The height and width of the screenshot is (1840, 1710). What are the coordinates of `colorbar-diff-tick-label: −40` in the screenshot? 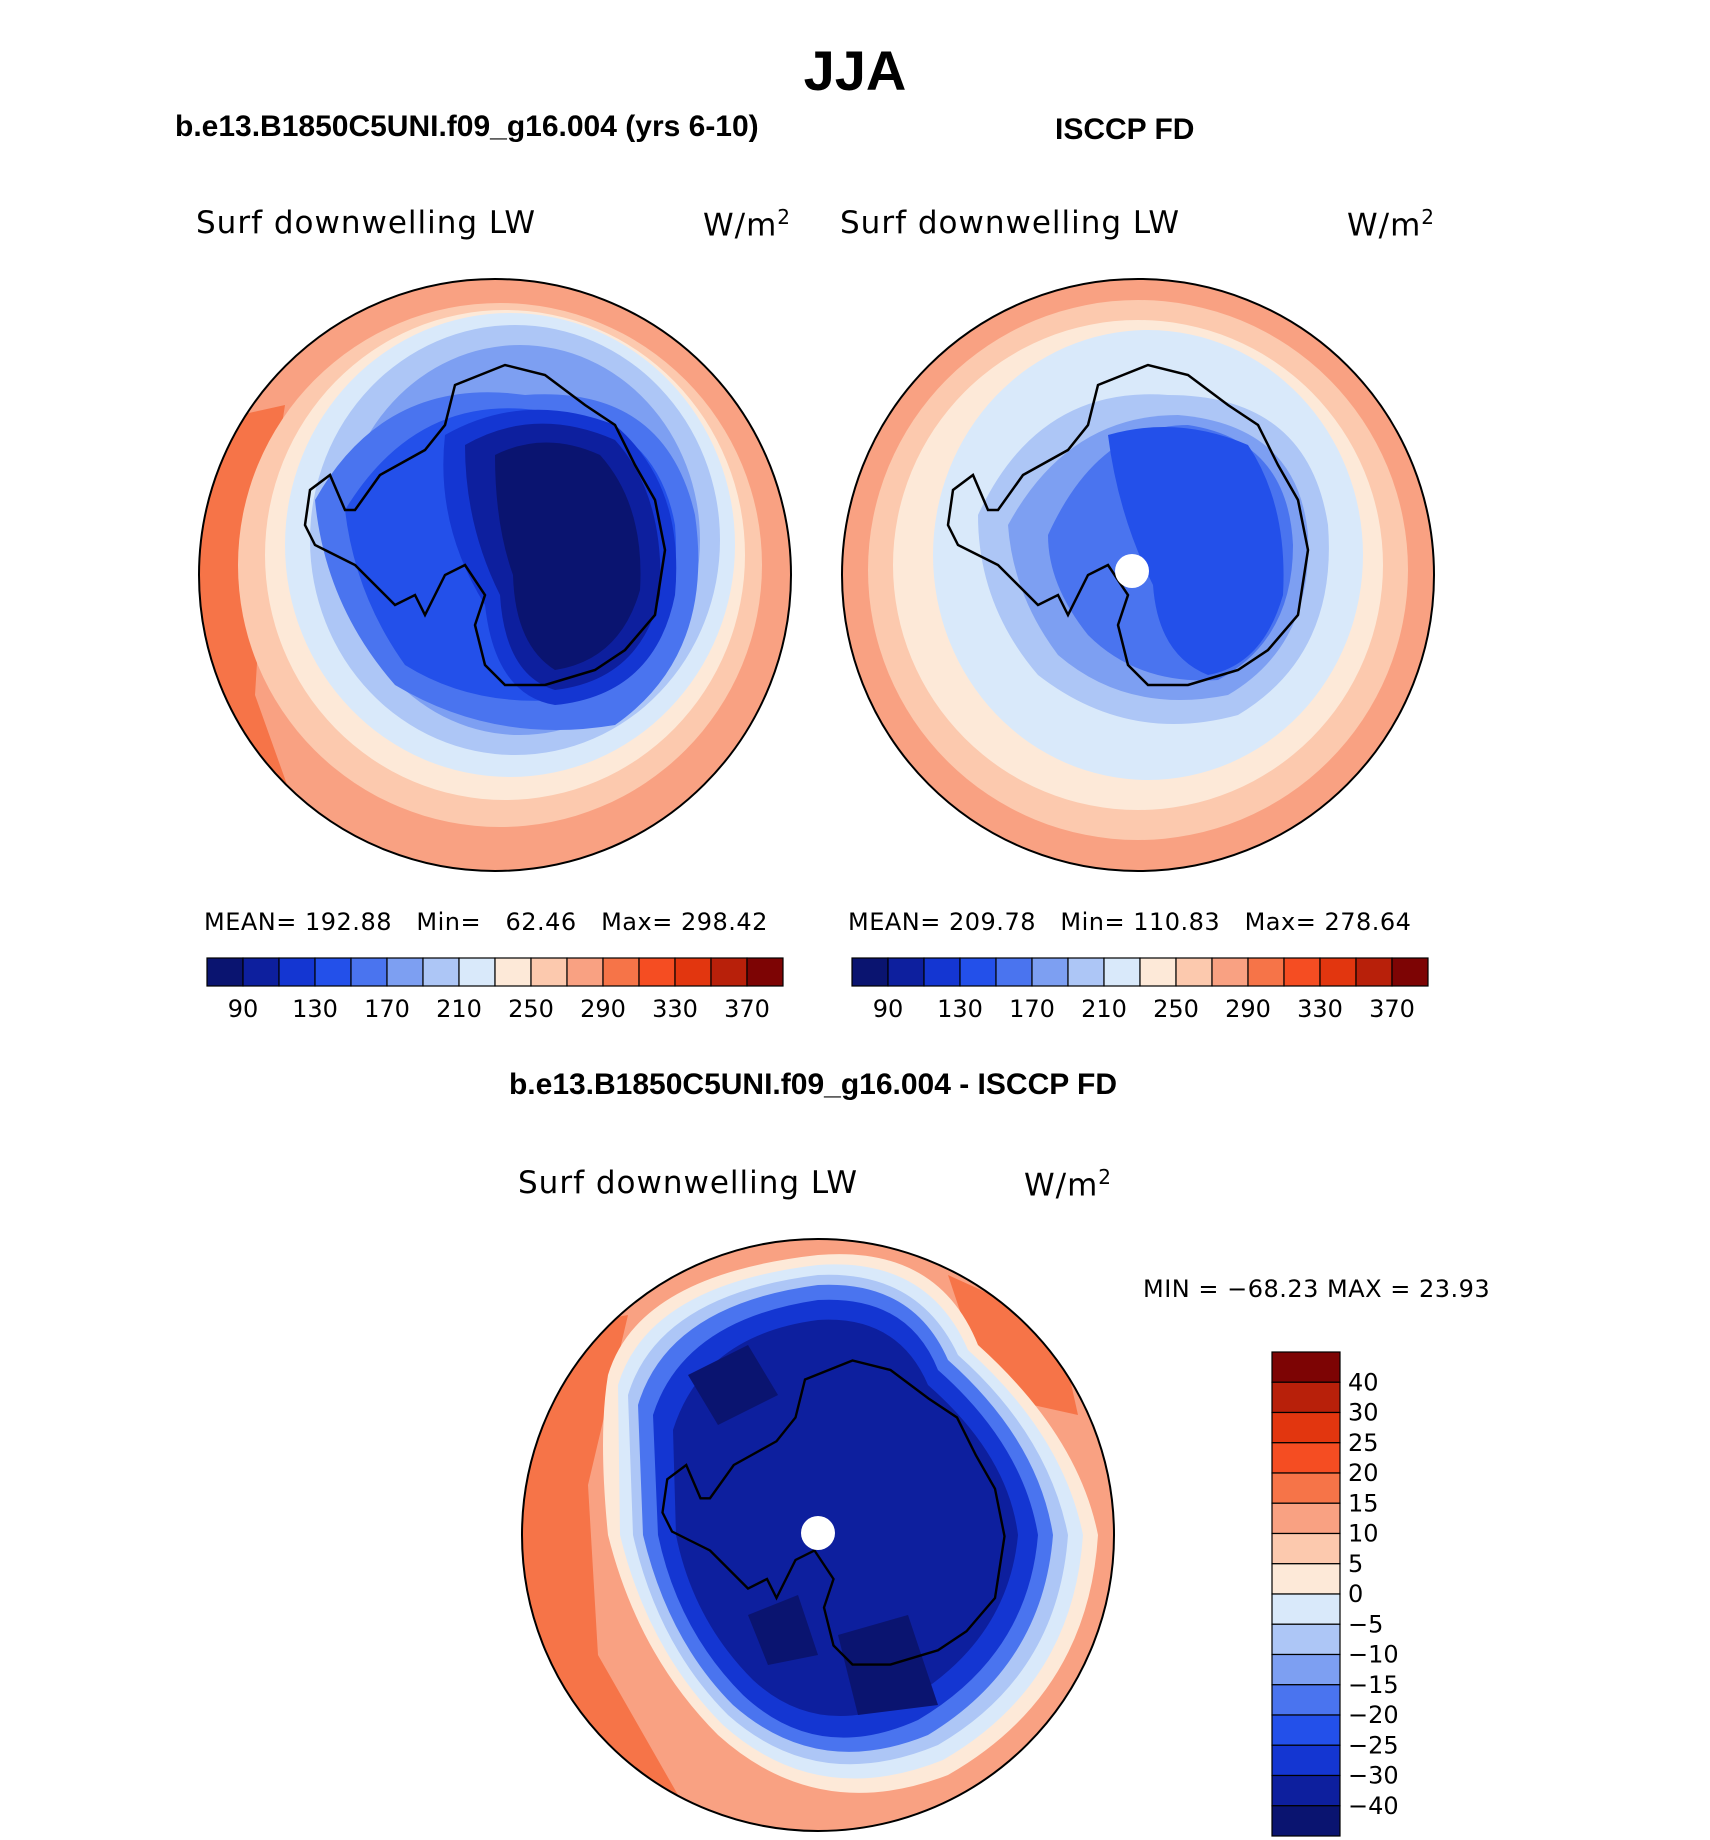 It's located at (1373, 1806).